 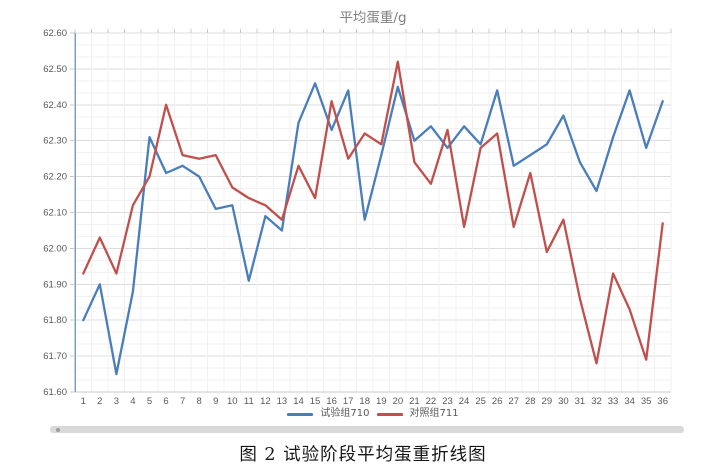 What do you see at coordinates (447, 401) in the screenshot?
I see `x-tick-label: 23` at bounding box center [447, 401].